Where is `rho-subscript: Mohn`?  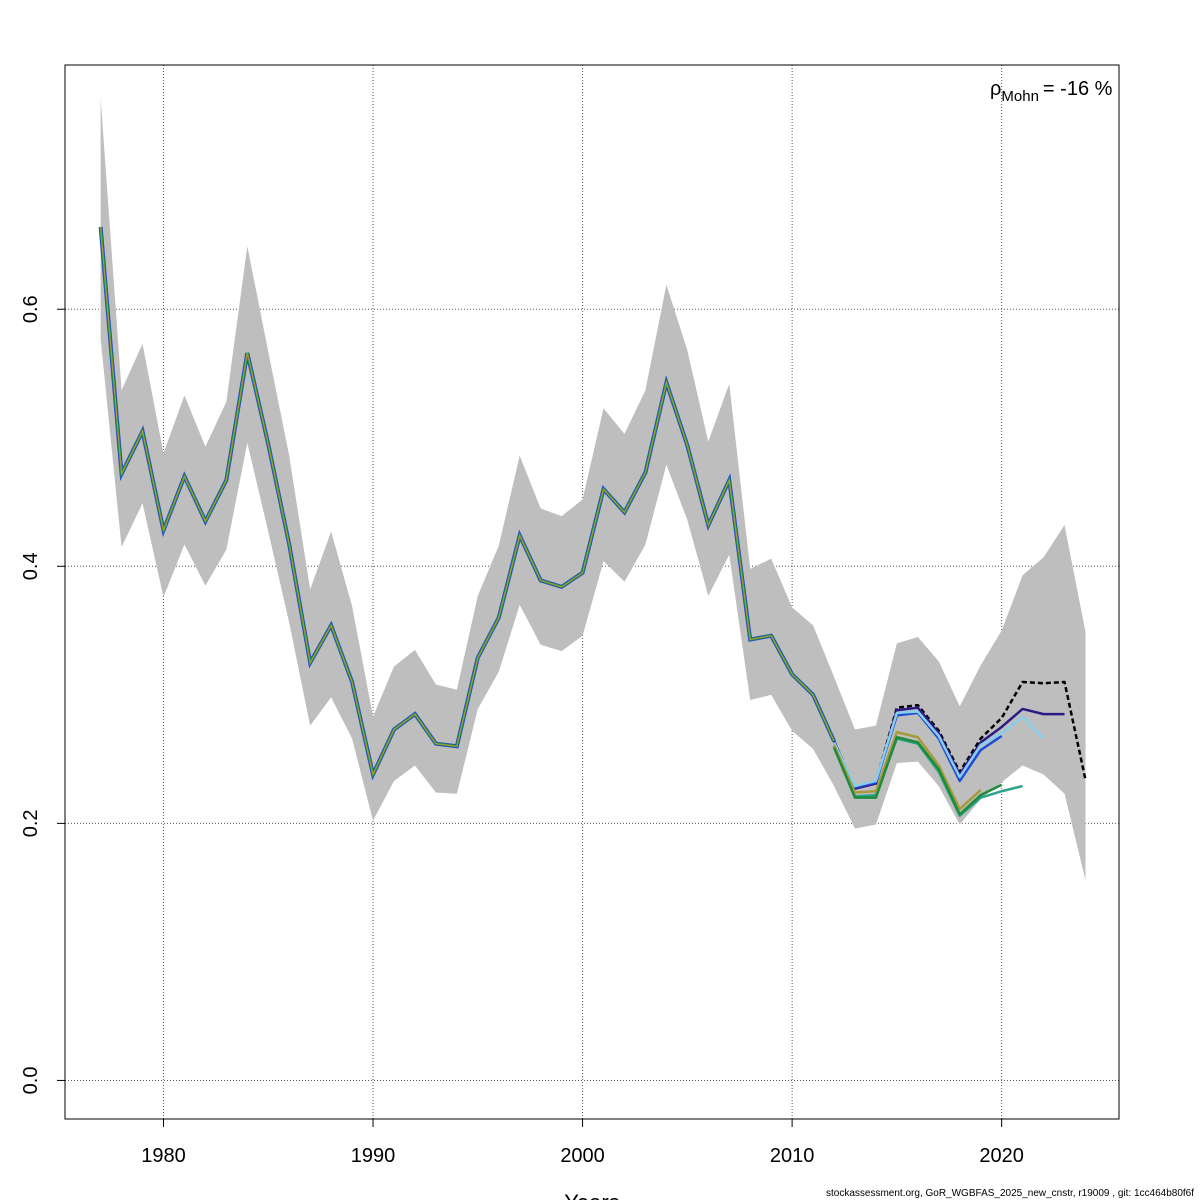
rho-subscript: Mohn is located at coordinates (1020, 96).